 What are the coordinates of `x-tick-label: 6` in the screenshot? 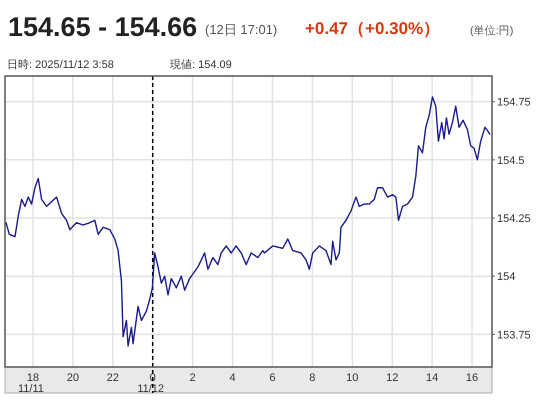 It's located at (272, 378).